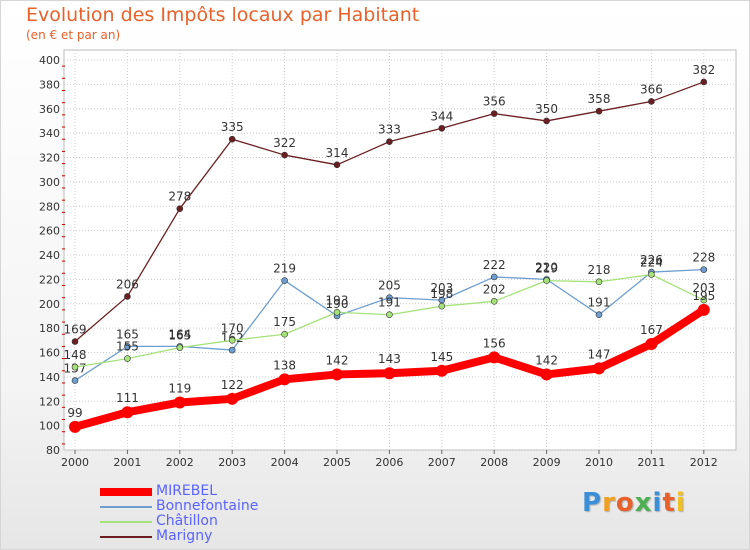  I want to click on data-label-chatillon: 148, so click(75, 355).